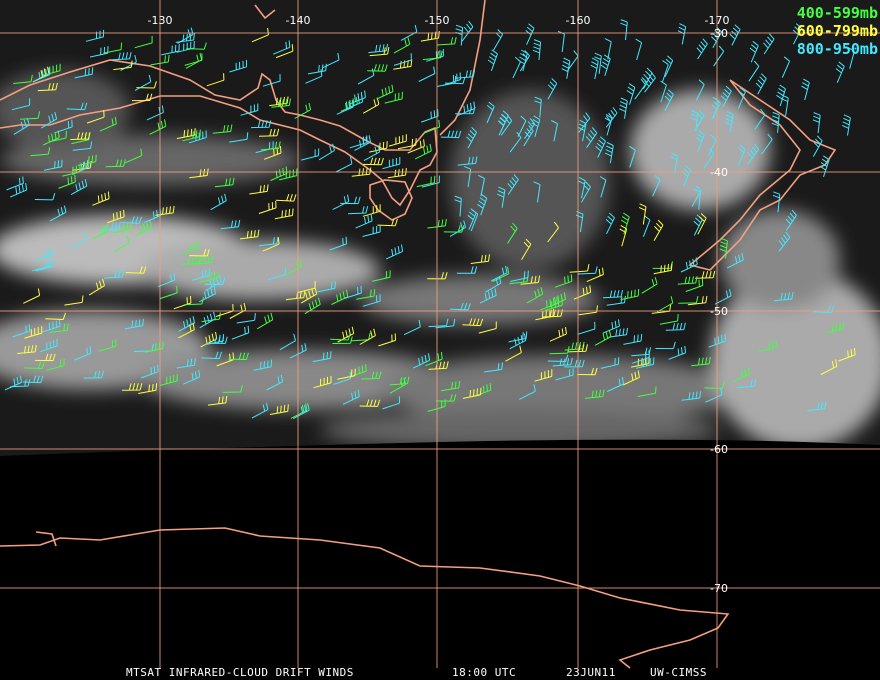 The height and width of the screenshot is (680, 880). Describe the element at coordinates (240, 672) in the screenshot. I see `footer-text: MTSAT INFRARED-CLOUD DRIFT WINDS` at that location.